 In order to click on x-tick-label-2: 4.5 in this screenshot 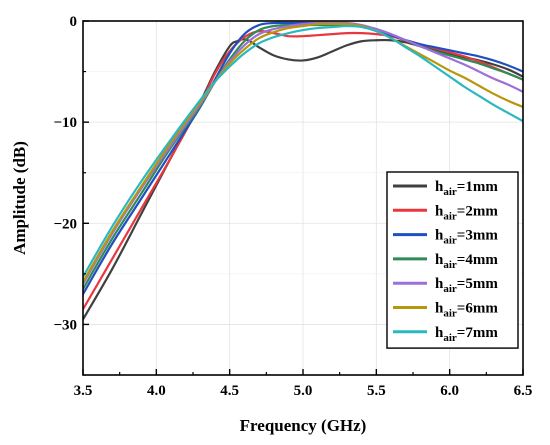, I will do `click(229, 391)`.